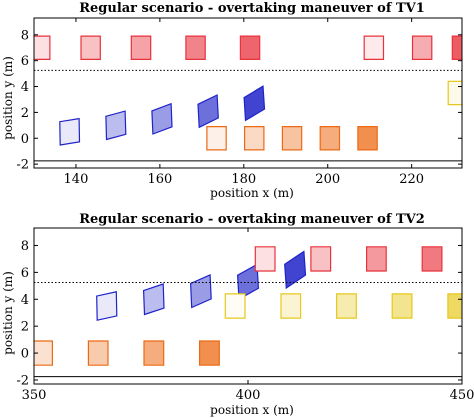 The width and height of the screenshot is (474, 418). I want to click on x-tick-label: 450, so click(462, 395).